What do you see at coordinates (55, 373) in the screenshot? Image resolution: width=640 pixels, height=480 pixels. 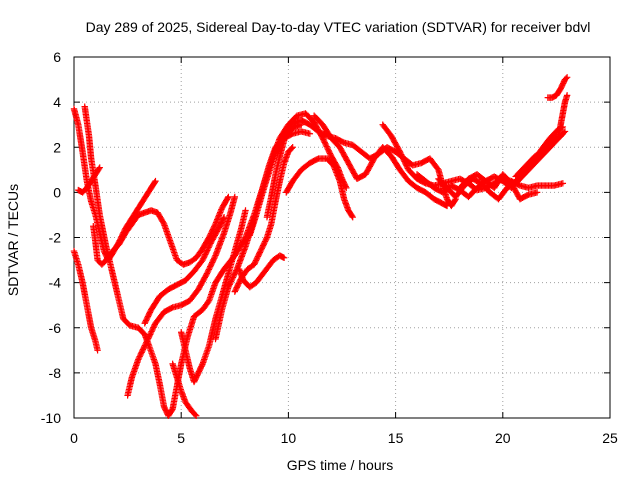 I see `y-tick-label: -8` at bounding box center [55, 373].